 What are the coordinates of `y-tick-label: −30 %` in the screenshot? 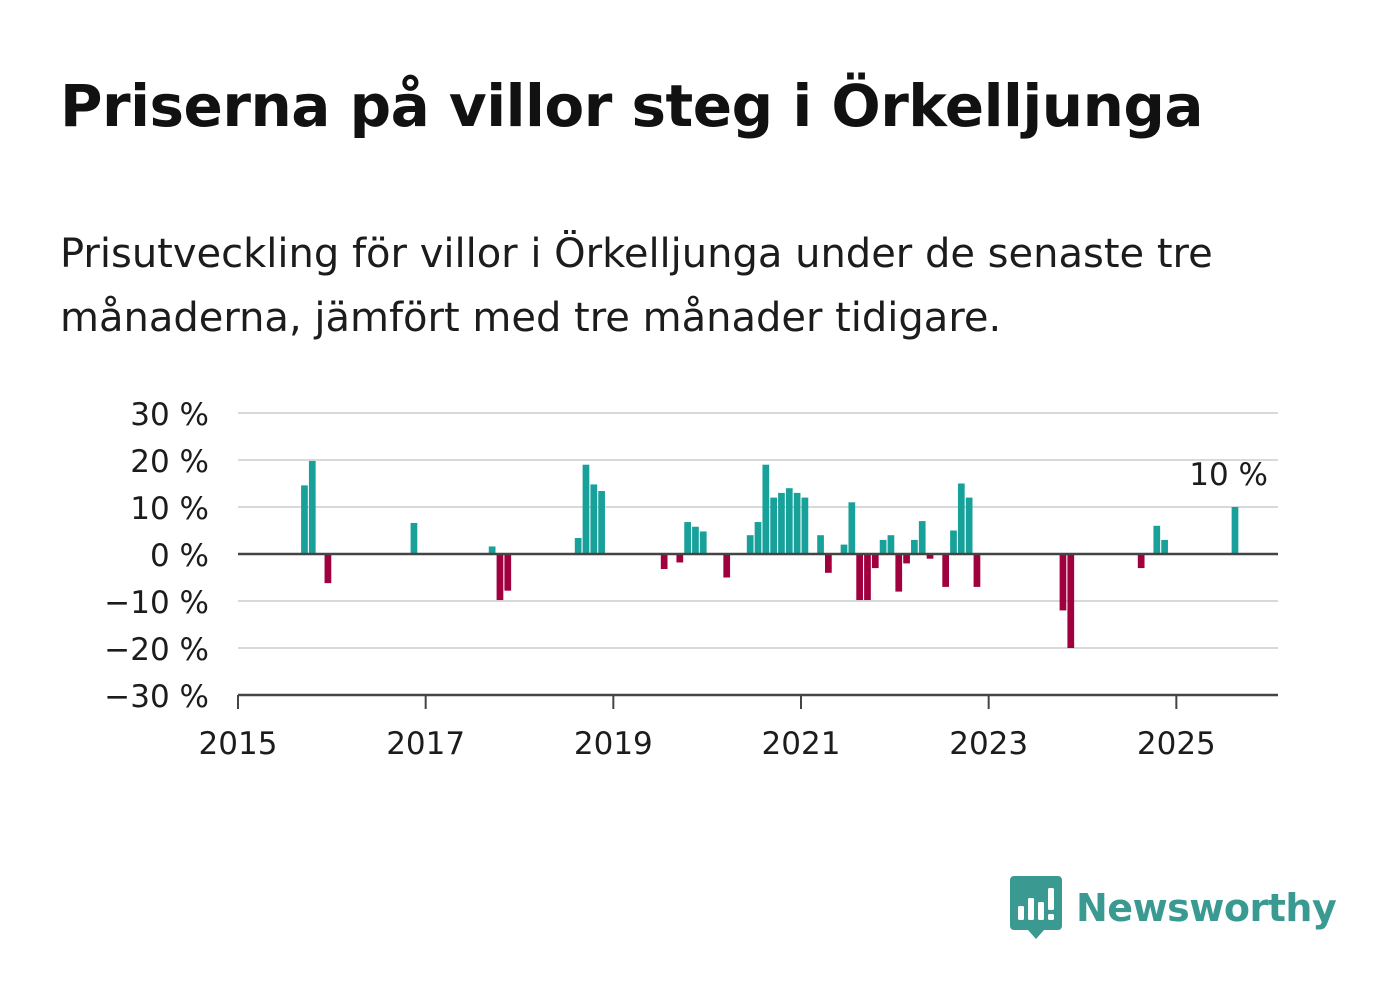 It's located at (156, 697).